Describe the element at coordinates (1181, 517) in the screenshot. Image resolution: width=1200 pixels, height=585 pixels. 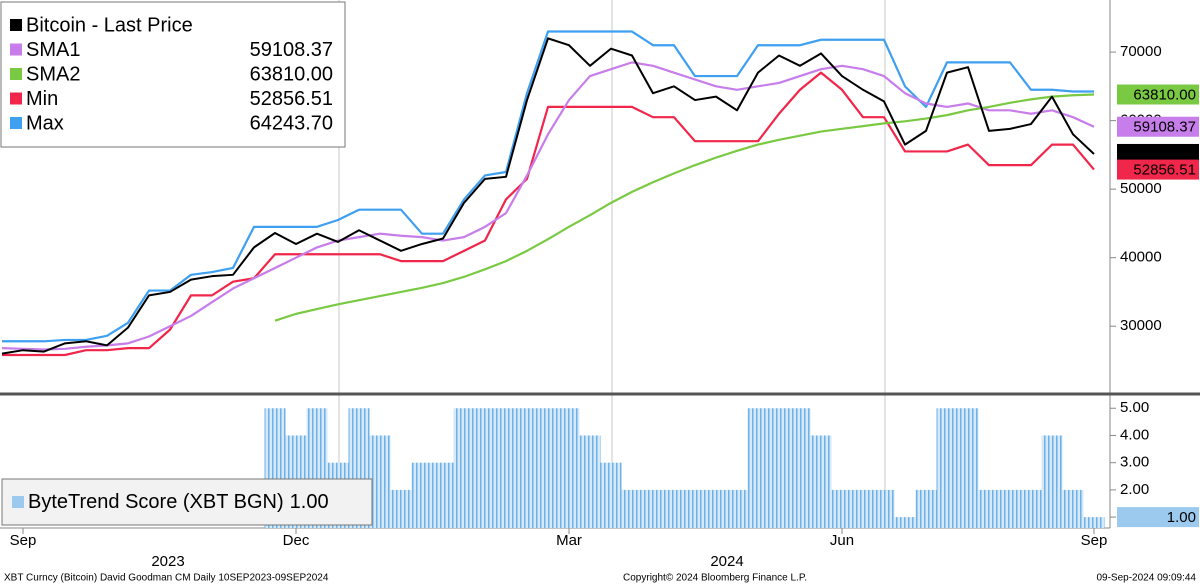
I see `value-tag-label: 1.00` at that location.